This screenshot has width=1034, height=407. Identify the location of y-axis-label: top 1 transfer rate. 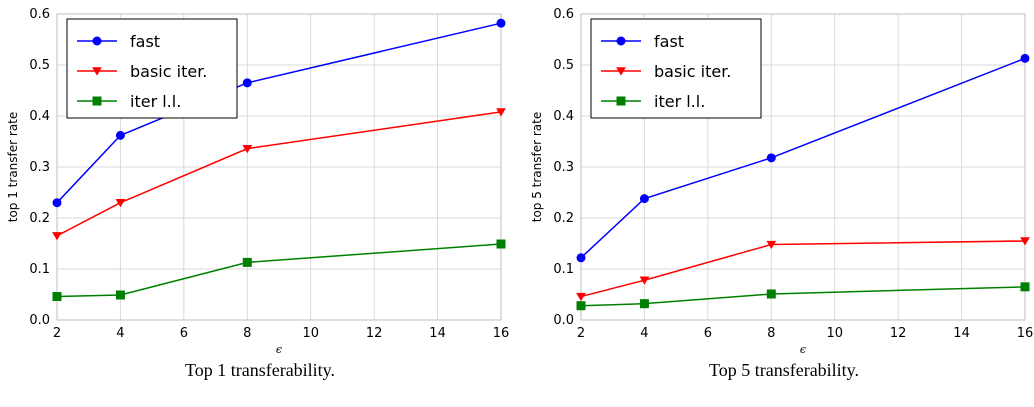
(13, 167).